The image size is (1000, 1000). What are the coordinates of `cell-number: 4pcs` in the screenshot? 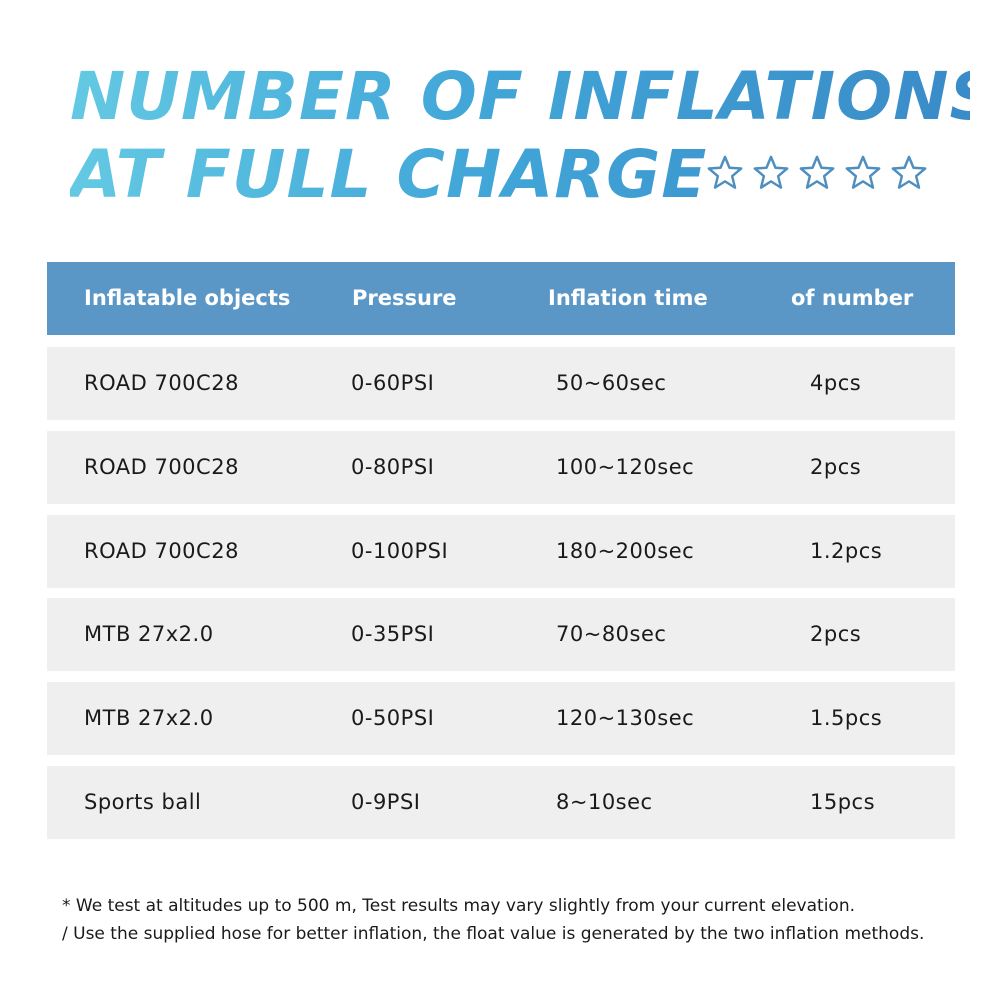 It's located at (836, 383).